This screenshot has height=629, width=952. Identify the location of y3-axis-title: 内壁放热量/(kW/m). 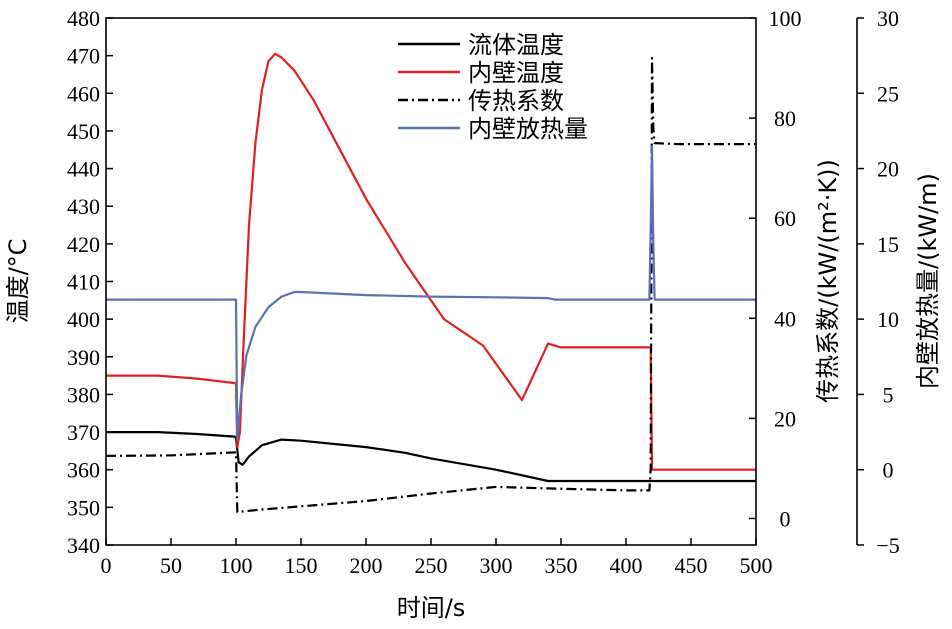
(928, 281).